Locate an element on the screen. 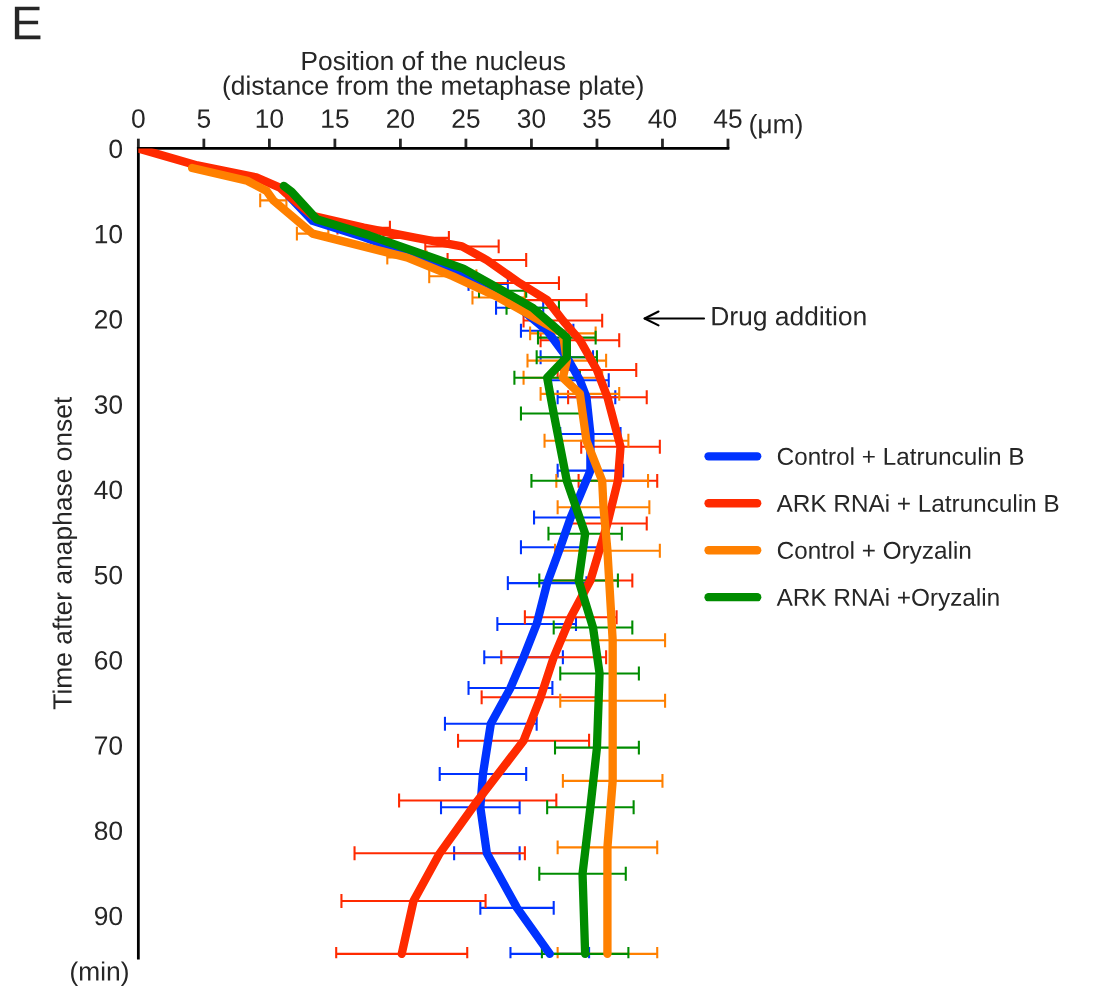  x-tick-label: 35 is located at coordinates (597, 118).